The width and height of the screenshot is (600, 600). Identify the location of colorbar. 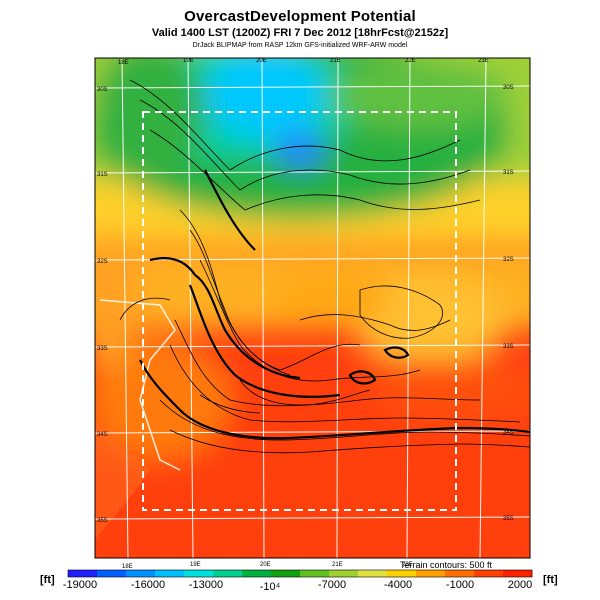
(300, 573).